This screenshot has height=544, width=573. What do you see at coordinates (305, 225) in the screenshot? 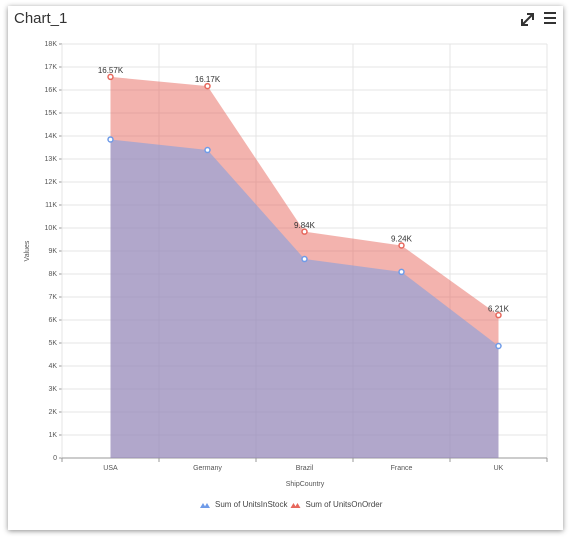
I see `data-label: 9.84K` at bounding box center [305, 225].